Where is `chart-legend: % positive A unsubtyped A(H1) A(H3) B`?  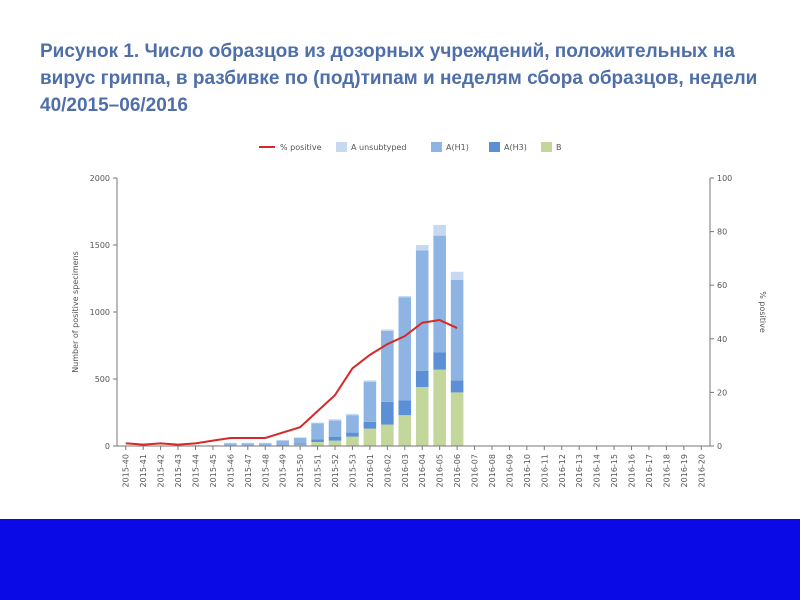
chart-legend: % positive A unsubtyped A(H1) A(H3) B is located at coordinates (410, 147).